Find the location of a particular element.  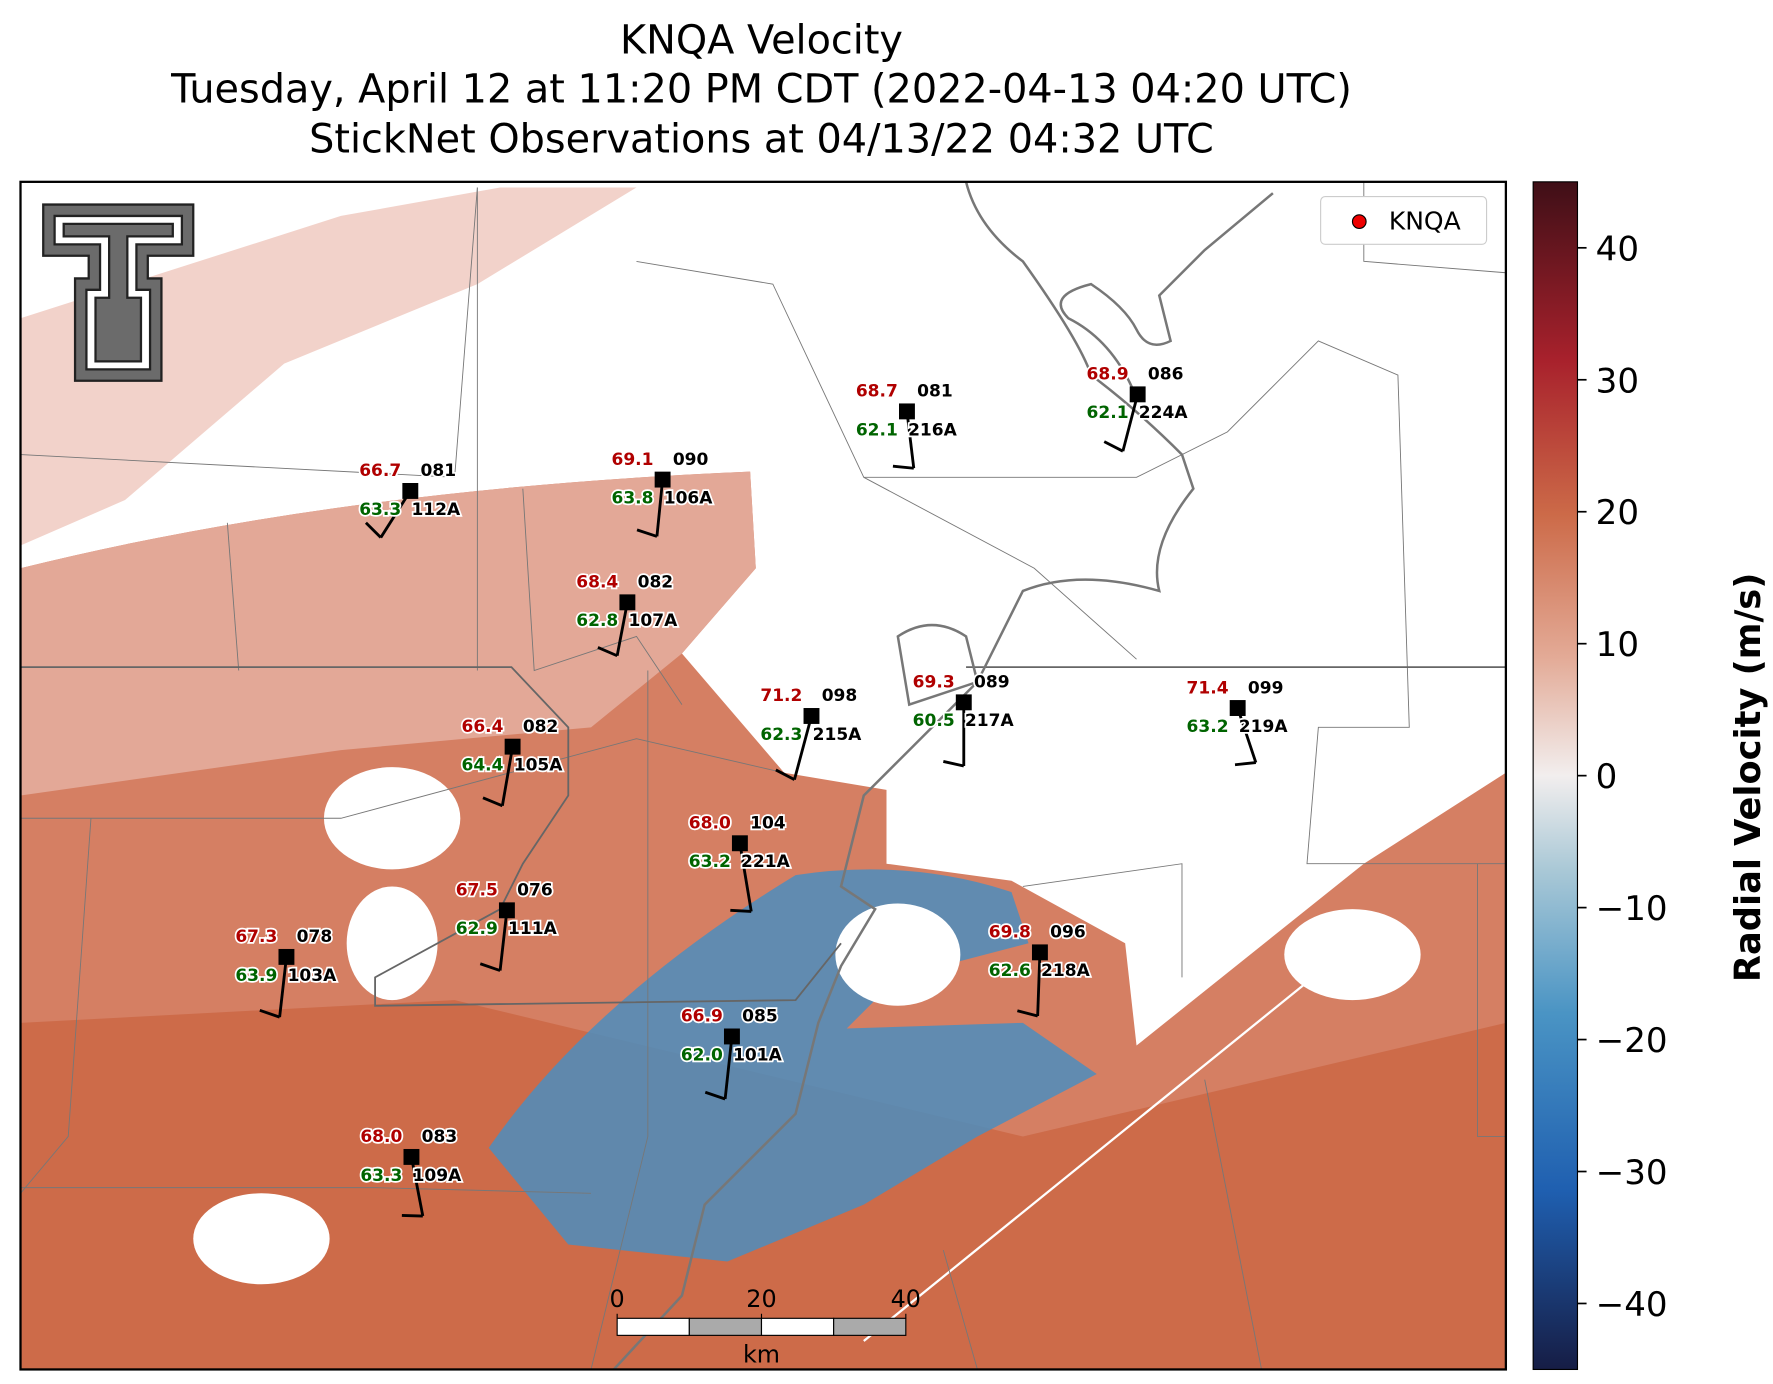

station-id: 109A is located at coordinates (438, 1176).